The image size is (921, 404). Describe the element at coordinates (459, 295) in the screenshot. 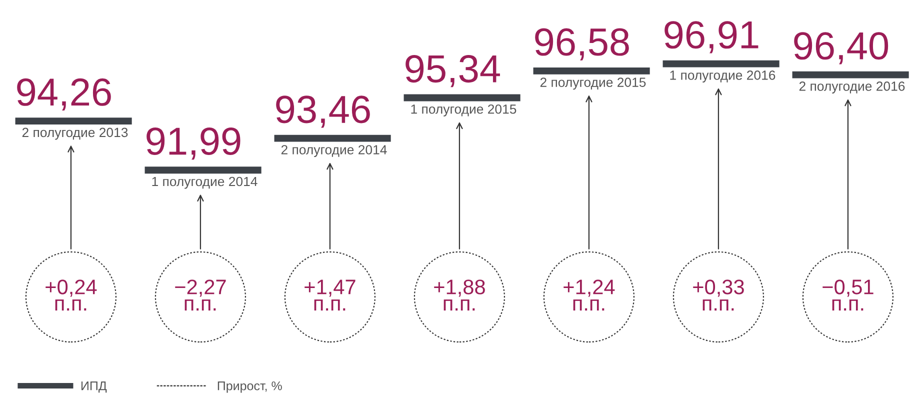

I see `data-label: +1,88 п.п.` at that location.